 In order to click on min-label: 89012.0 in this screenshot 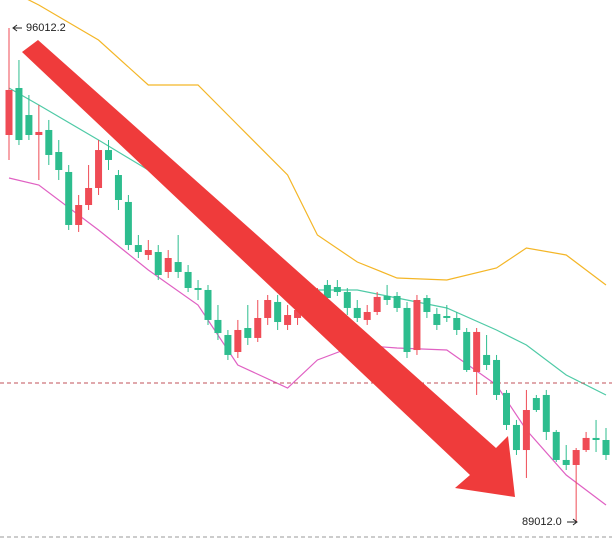, I will do `click(542, 522)`.